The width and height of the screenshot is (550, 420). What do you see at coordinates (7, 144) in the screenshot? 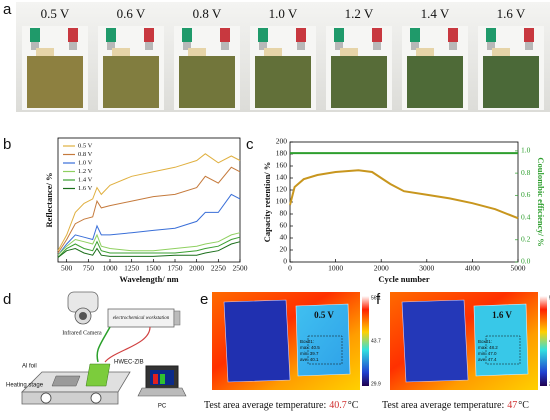
I see `panel-letter: b` at bounding box center [7, 144].